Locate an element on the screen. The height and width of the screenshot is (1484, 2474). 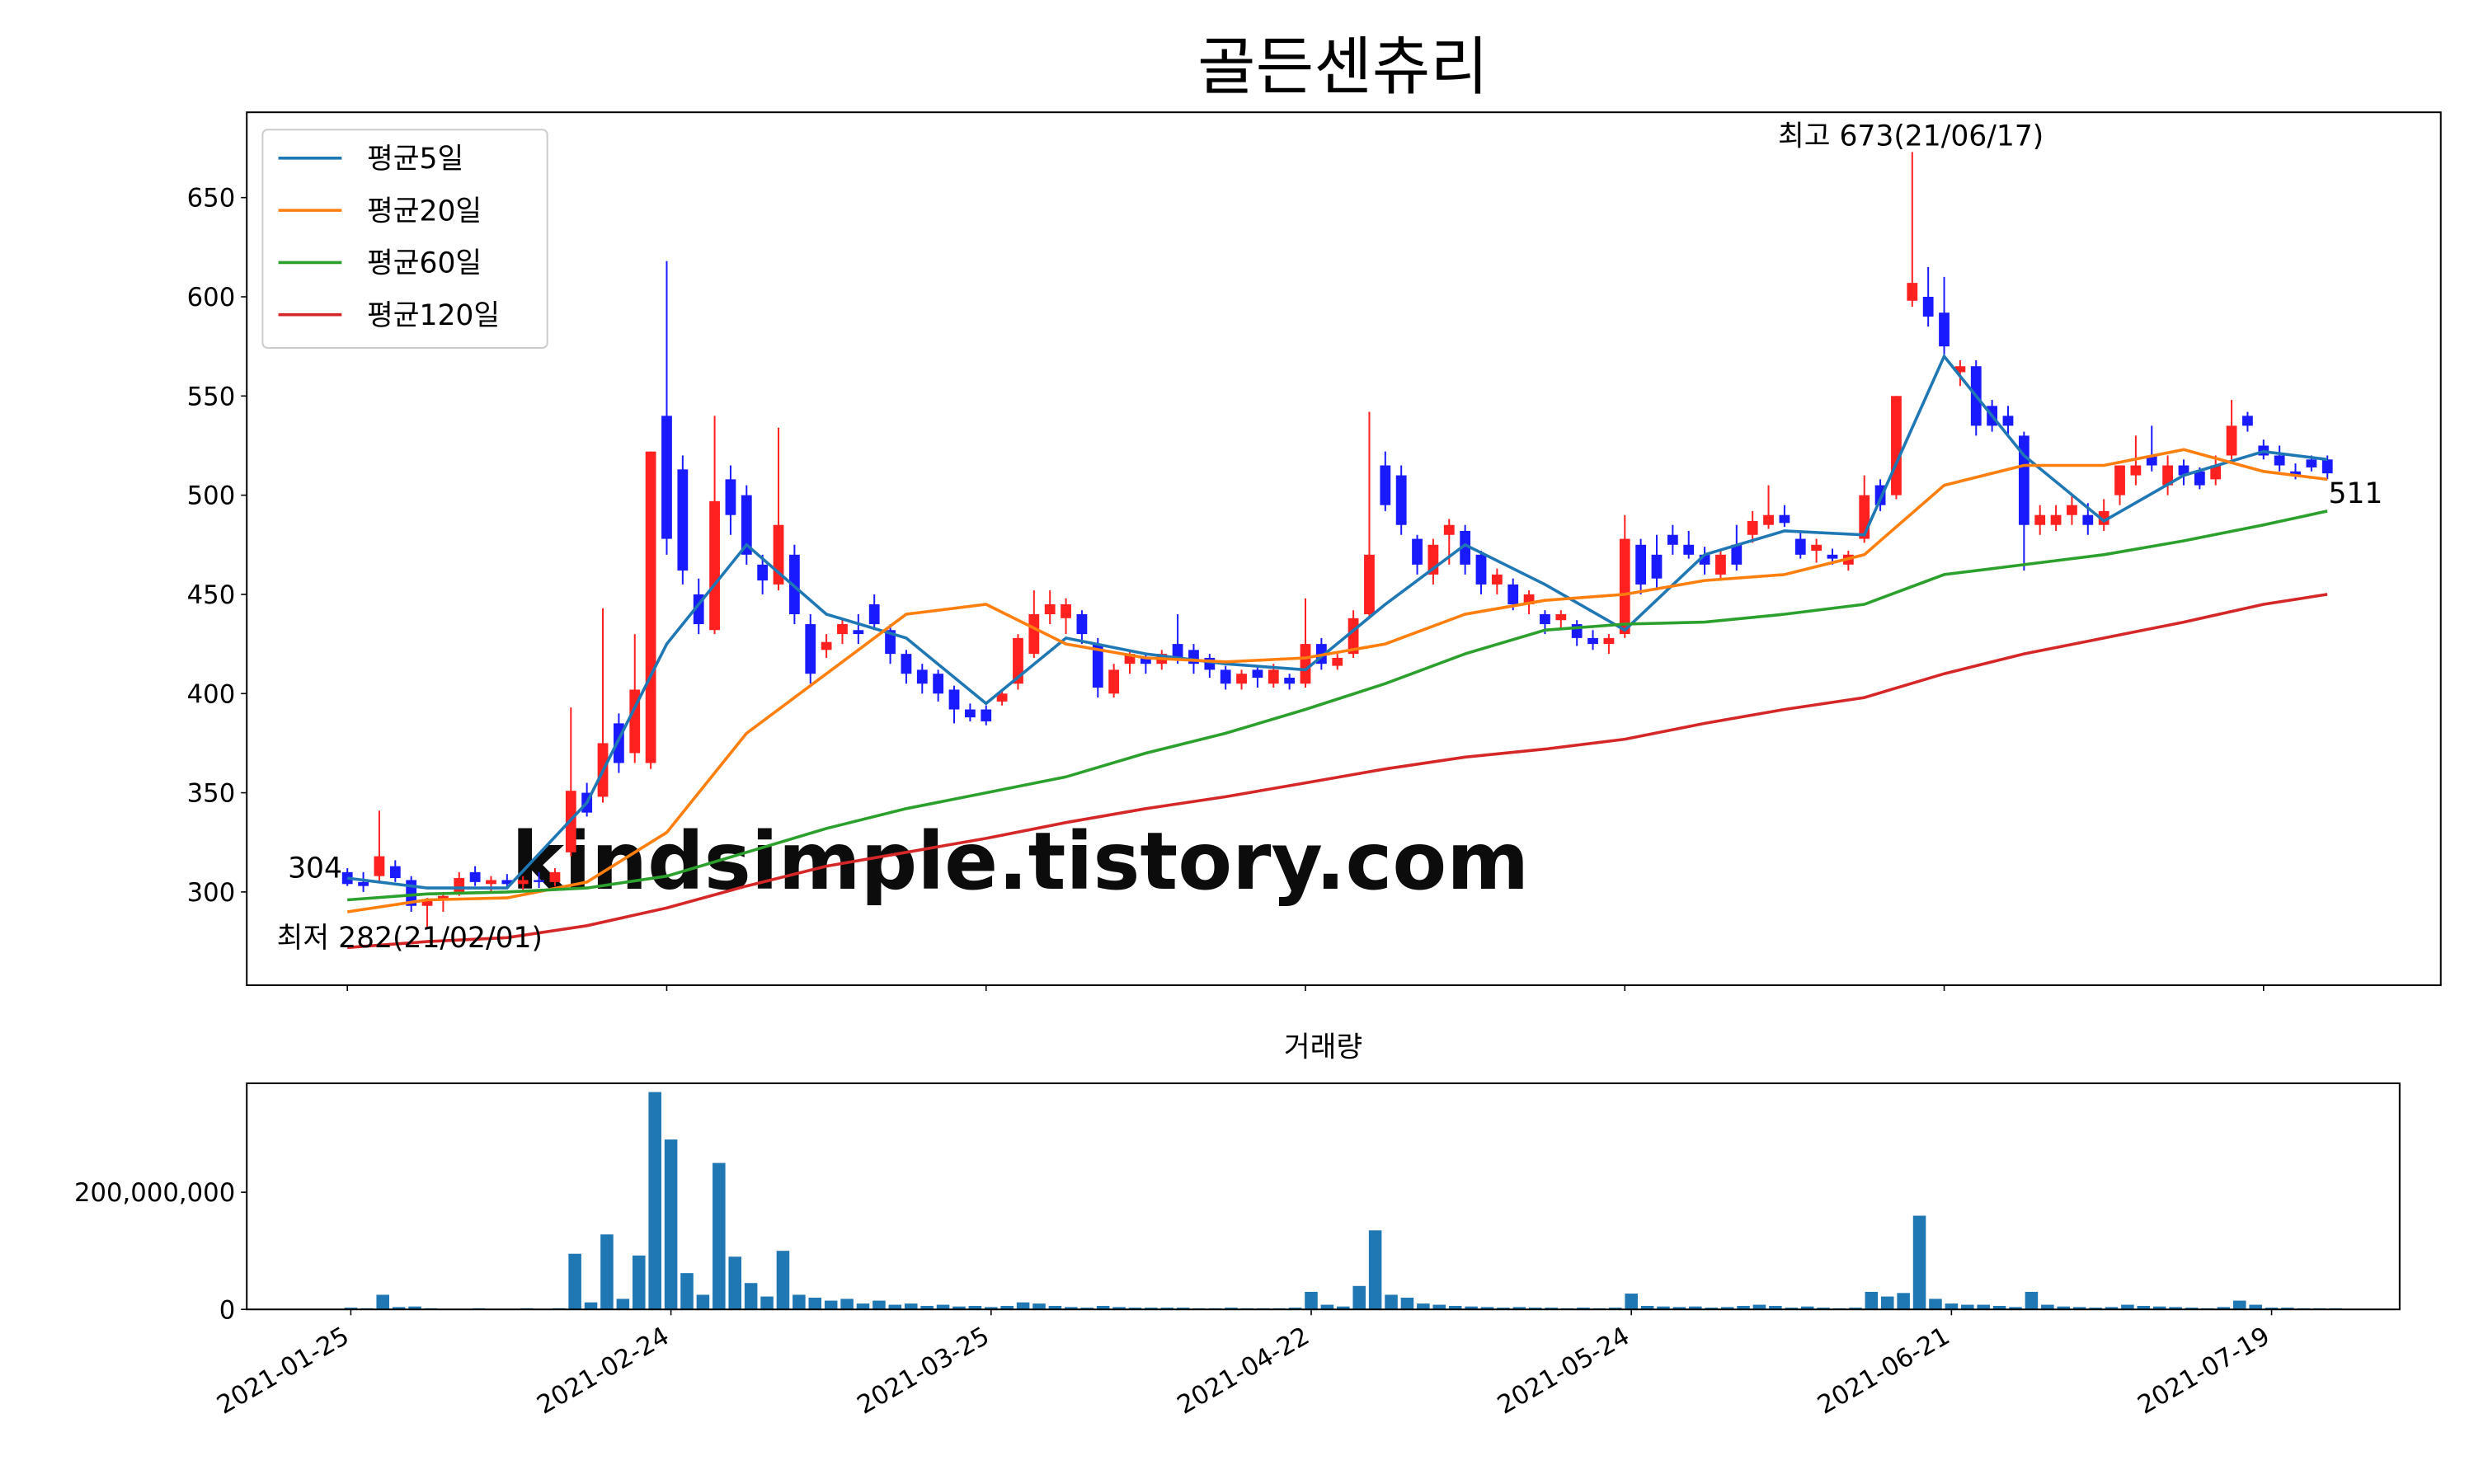
y-tick-label: 350 is located at coordinates (211, 794).